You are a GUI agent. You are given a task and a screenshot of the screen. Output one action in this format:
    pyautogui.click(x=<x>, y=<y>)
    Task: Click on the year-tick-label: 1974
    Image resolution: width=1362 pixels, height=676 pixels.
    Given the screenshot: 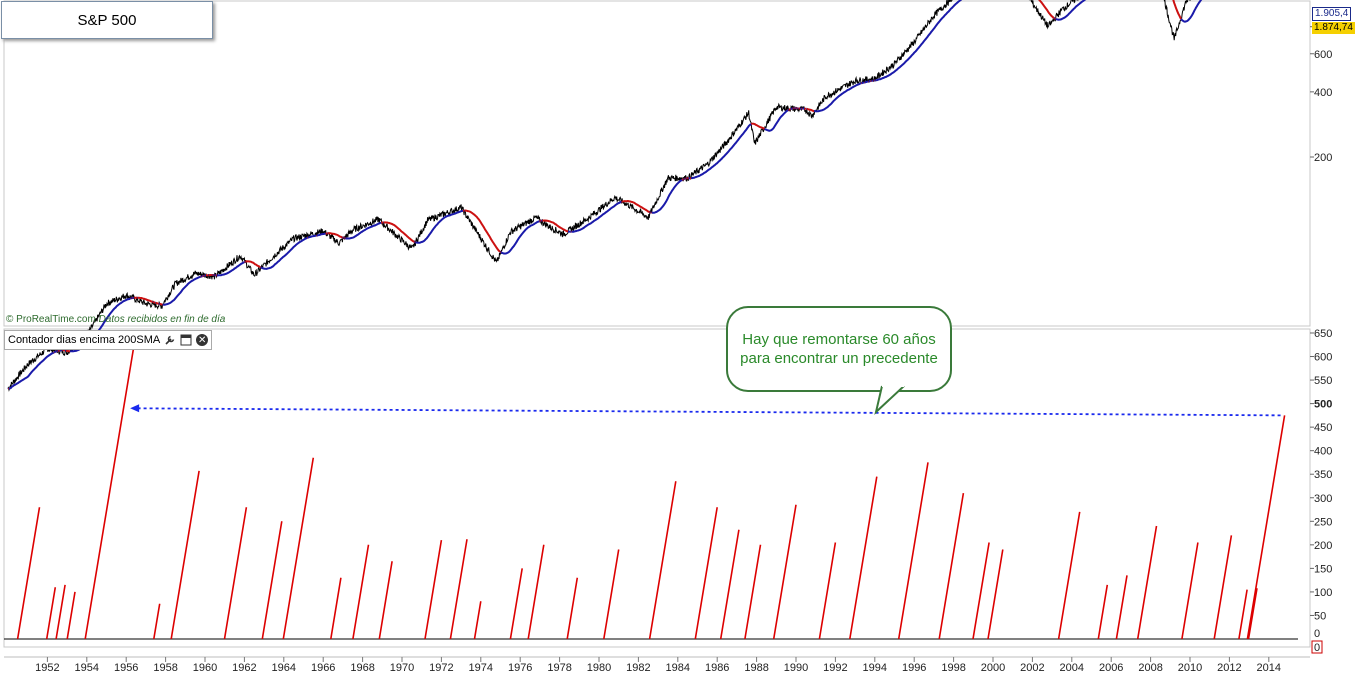 What is the action you would take?
    pyautogui.click(x=481, y=668)
    